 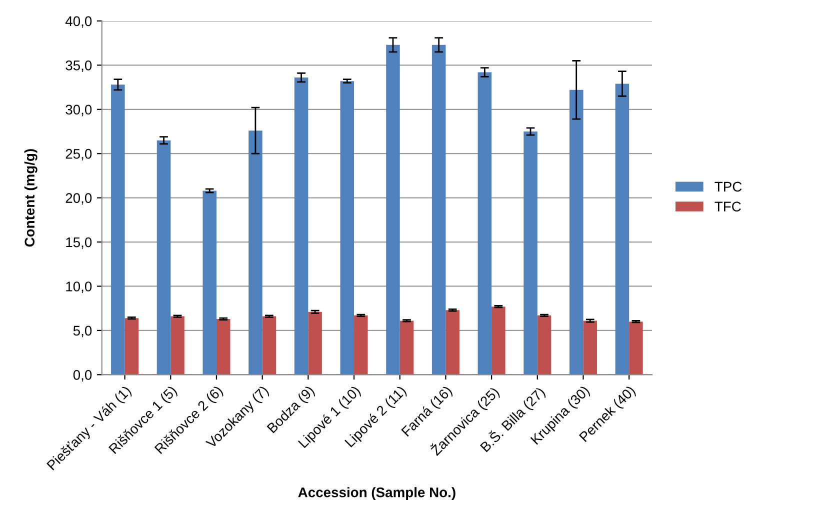 I want to click on y-tick-label: 30,0, so click(x=79, y=110).